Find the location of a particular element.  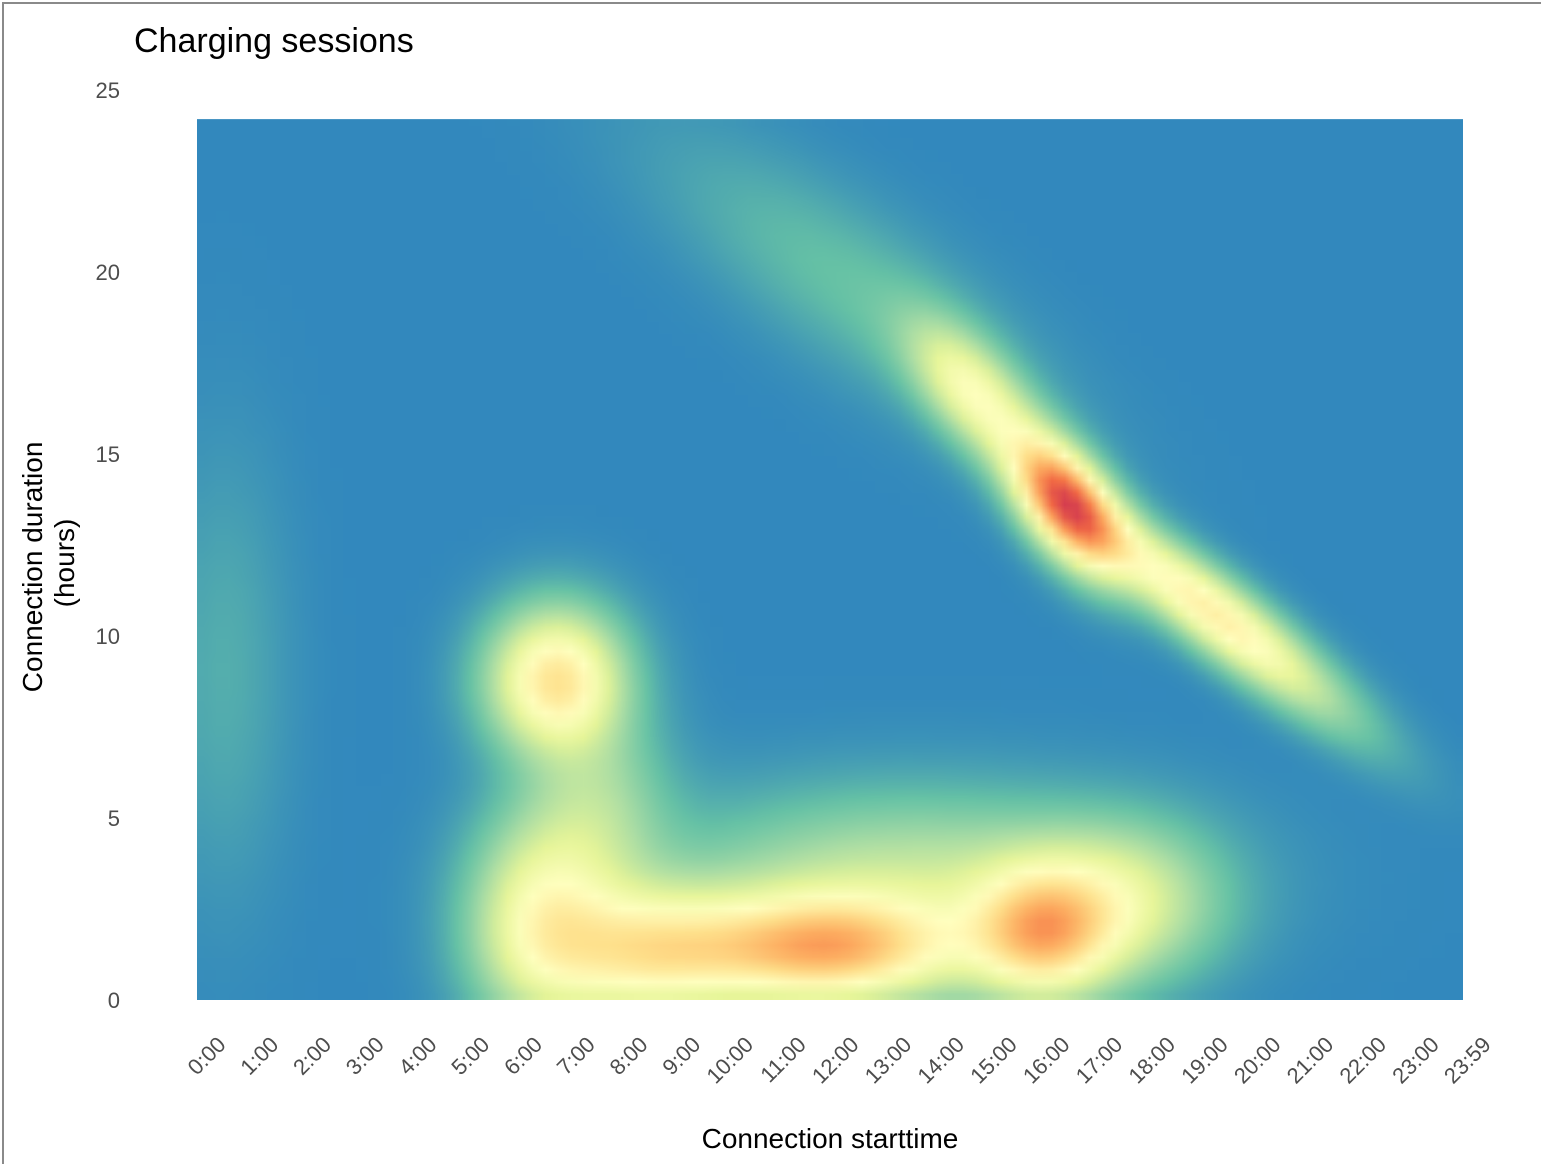

x-tick-label: 22:00 is located at coordinates (1362, 1060).